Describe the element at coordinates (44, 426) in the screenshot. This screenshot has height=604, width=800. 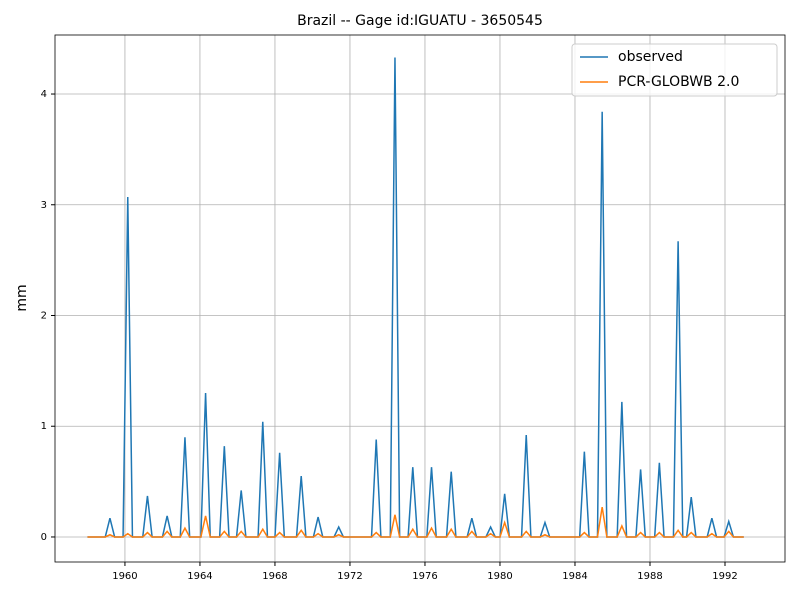
I see `y-tick-label: 1` at that location.